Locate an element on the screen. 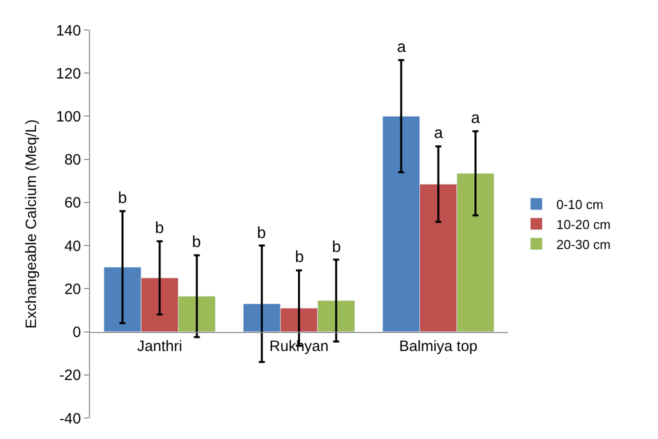 The image size is (658, 439). legend-label: 20-30 cm is located at coordinates (583, 244).